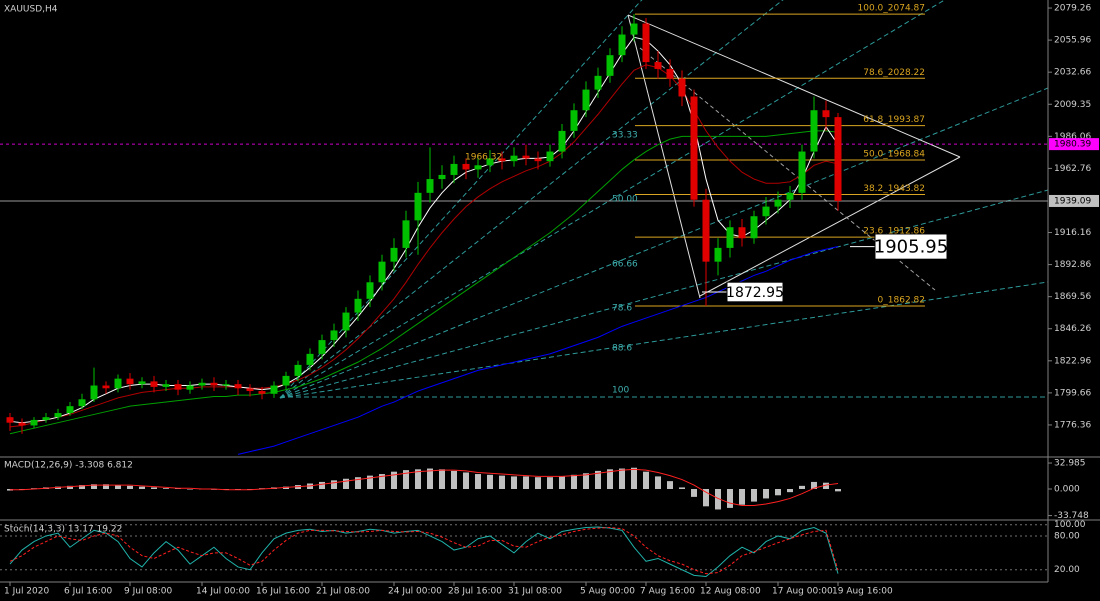  What do you see at coordinates (223, 592) in the screenshot?
I see `x-tick-label: 14 Jul 00:00` at bounding box center [223, 592].